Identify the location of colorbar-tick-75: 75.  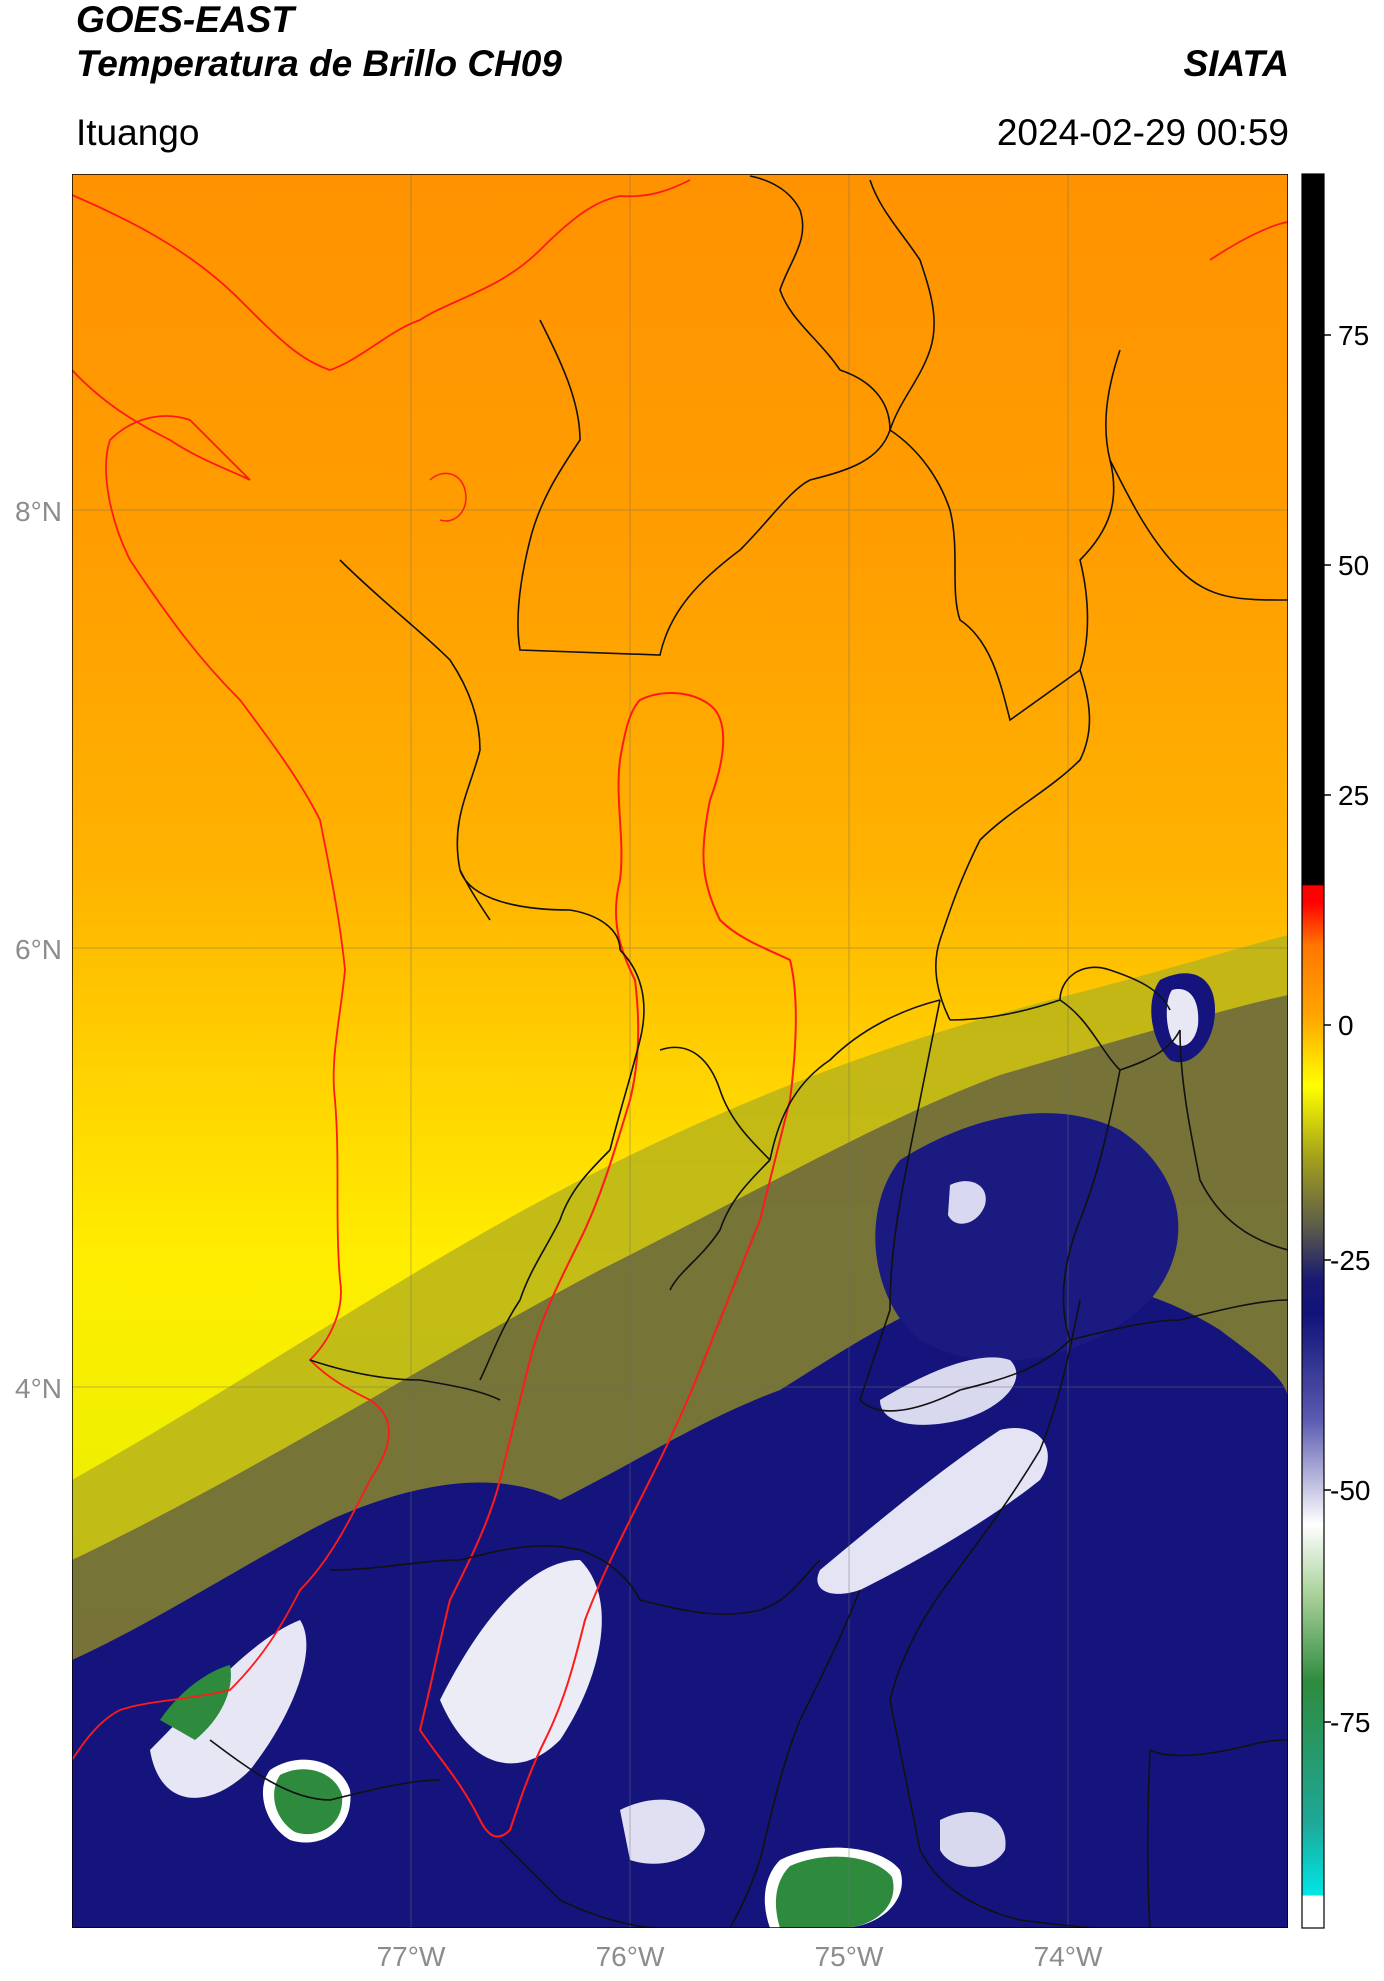
(1353, 335).